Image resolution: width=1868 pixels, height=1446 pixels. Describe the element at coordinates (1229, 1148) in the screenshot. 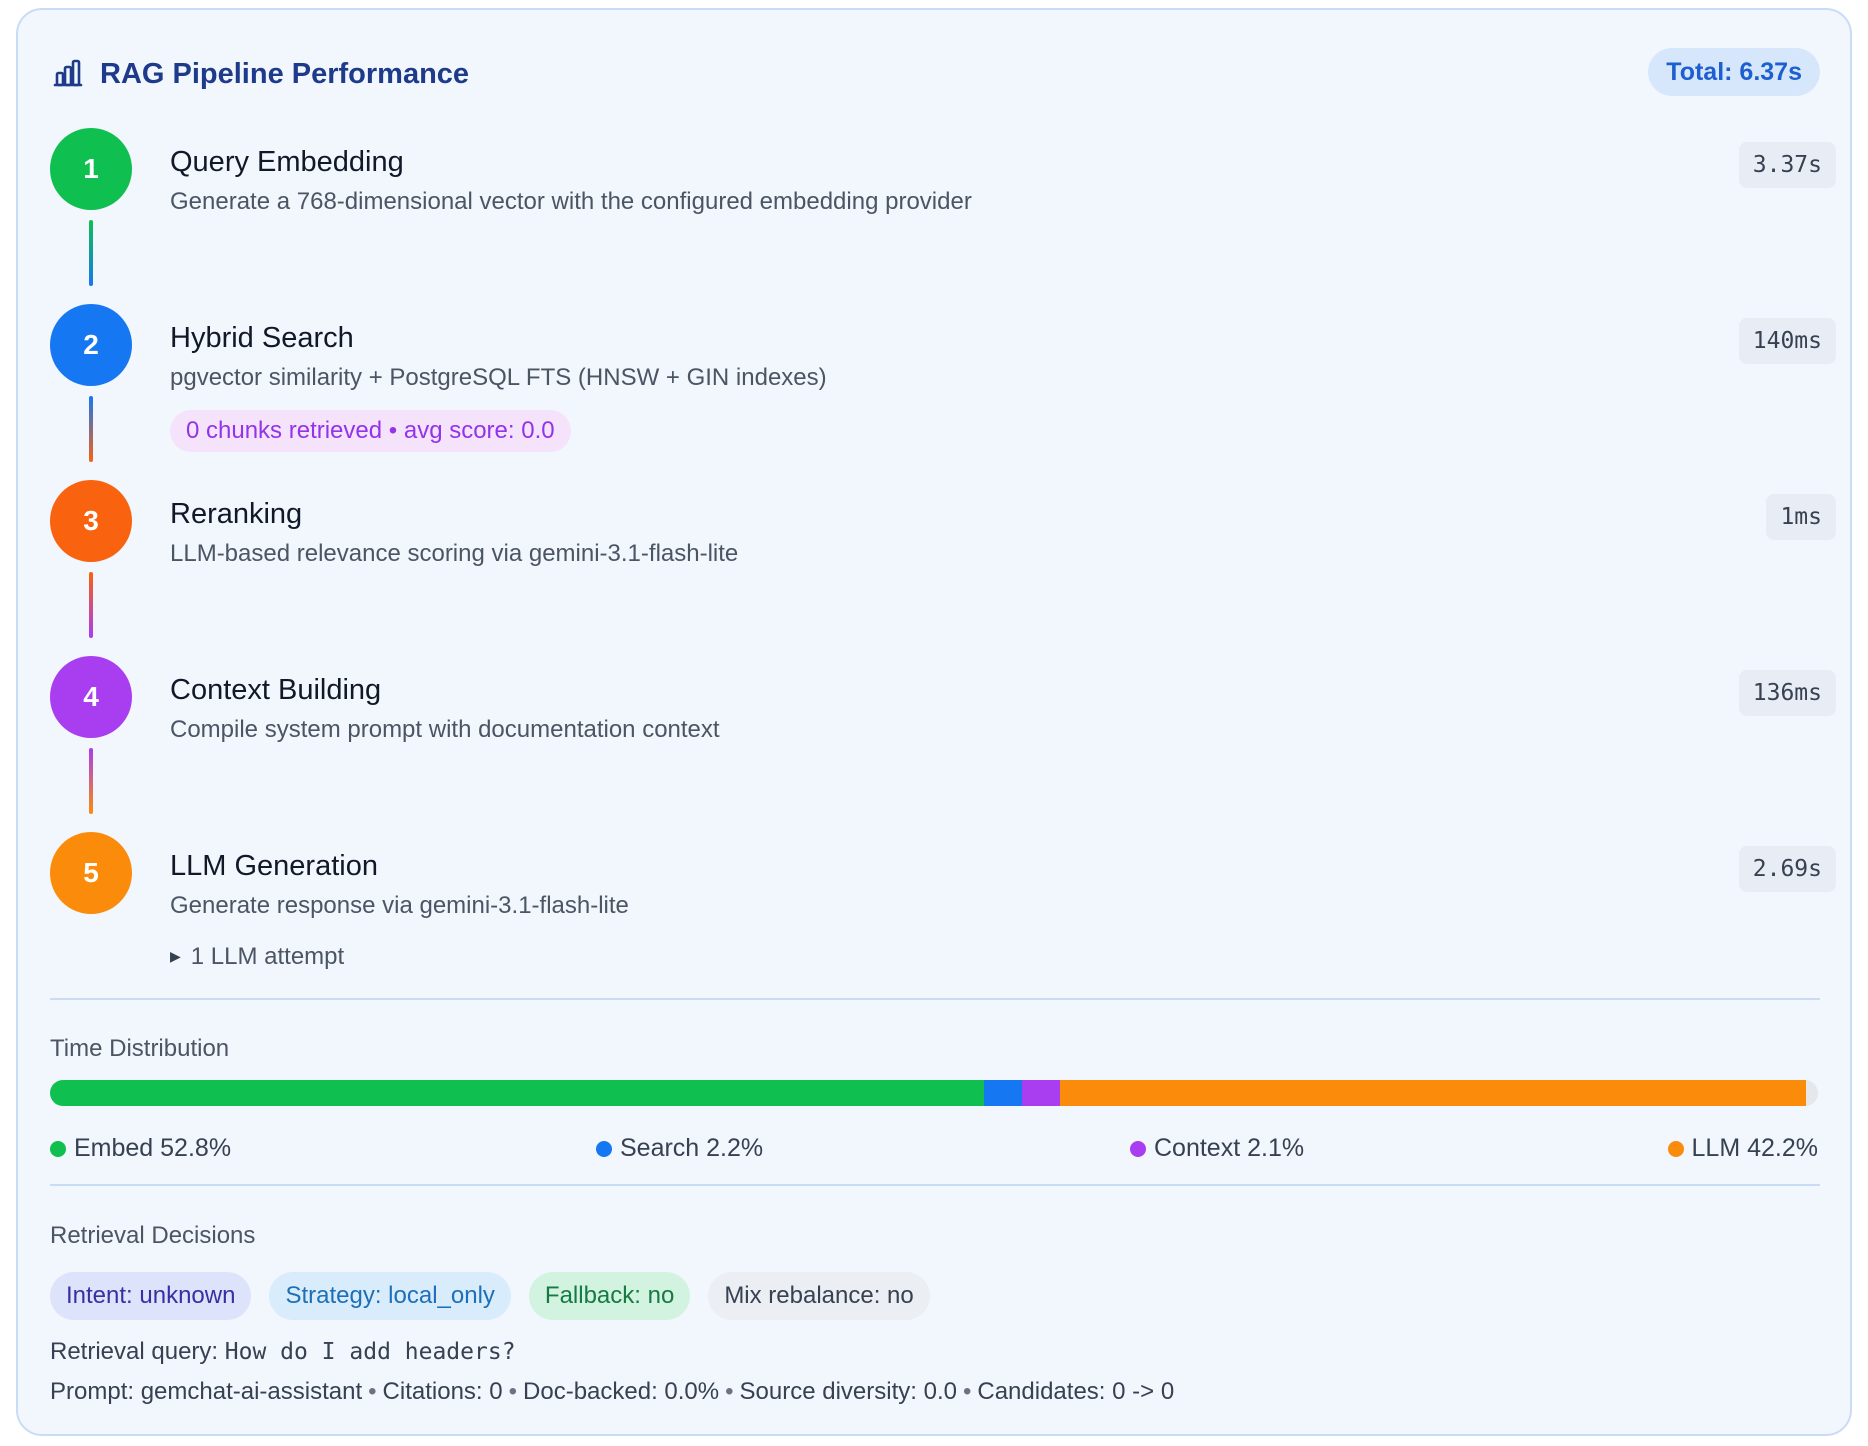

I see `legend-label: Context 2.1%` at that location.